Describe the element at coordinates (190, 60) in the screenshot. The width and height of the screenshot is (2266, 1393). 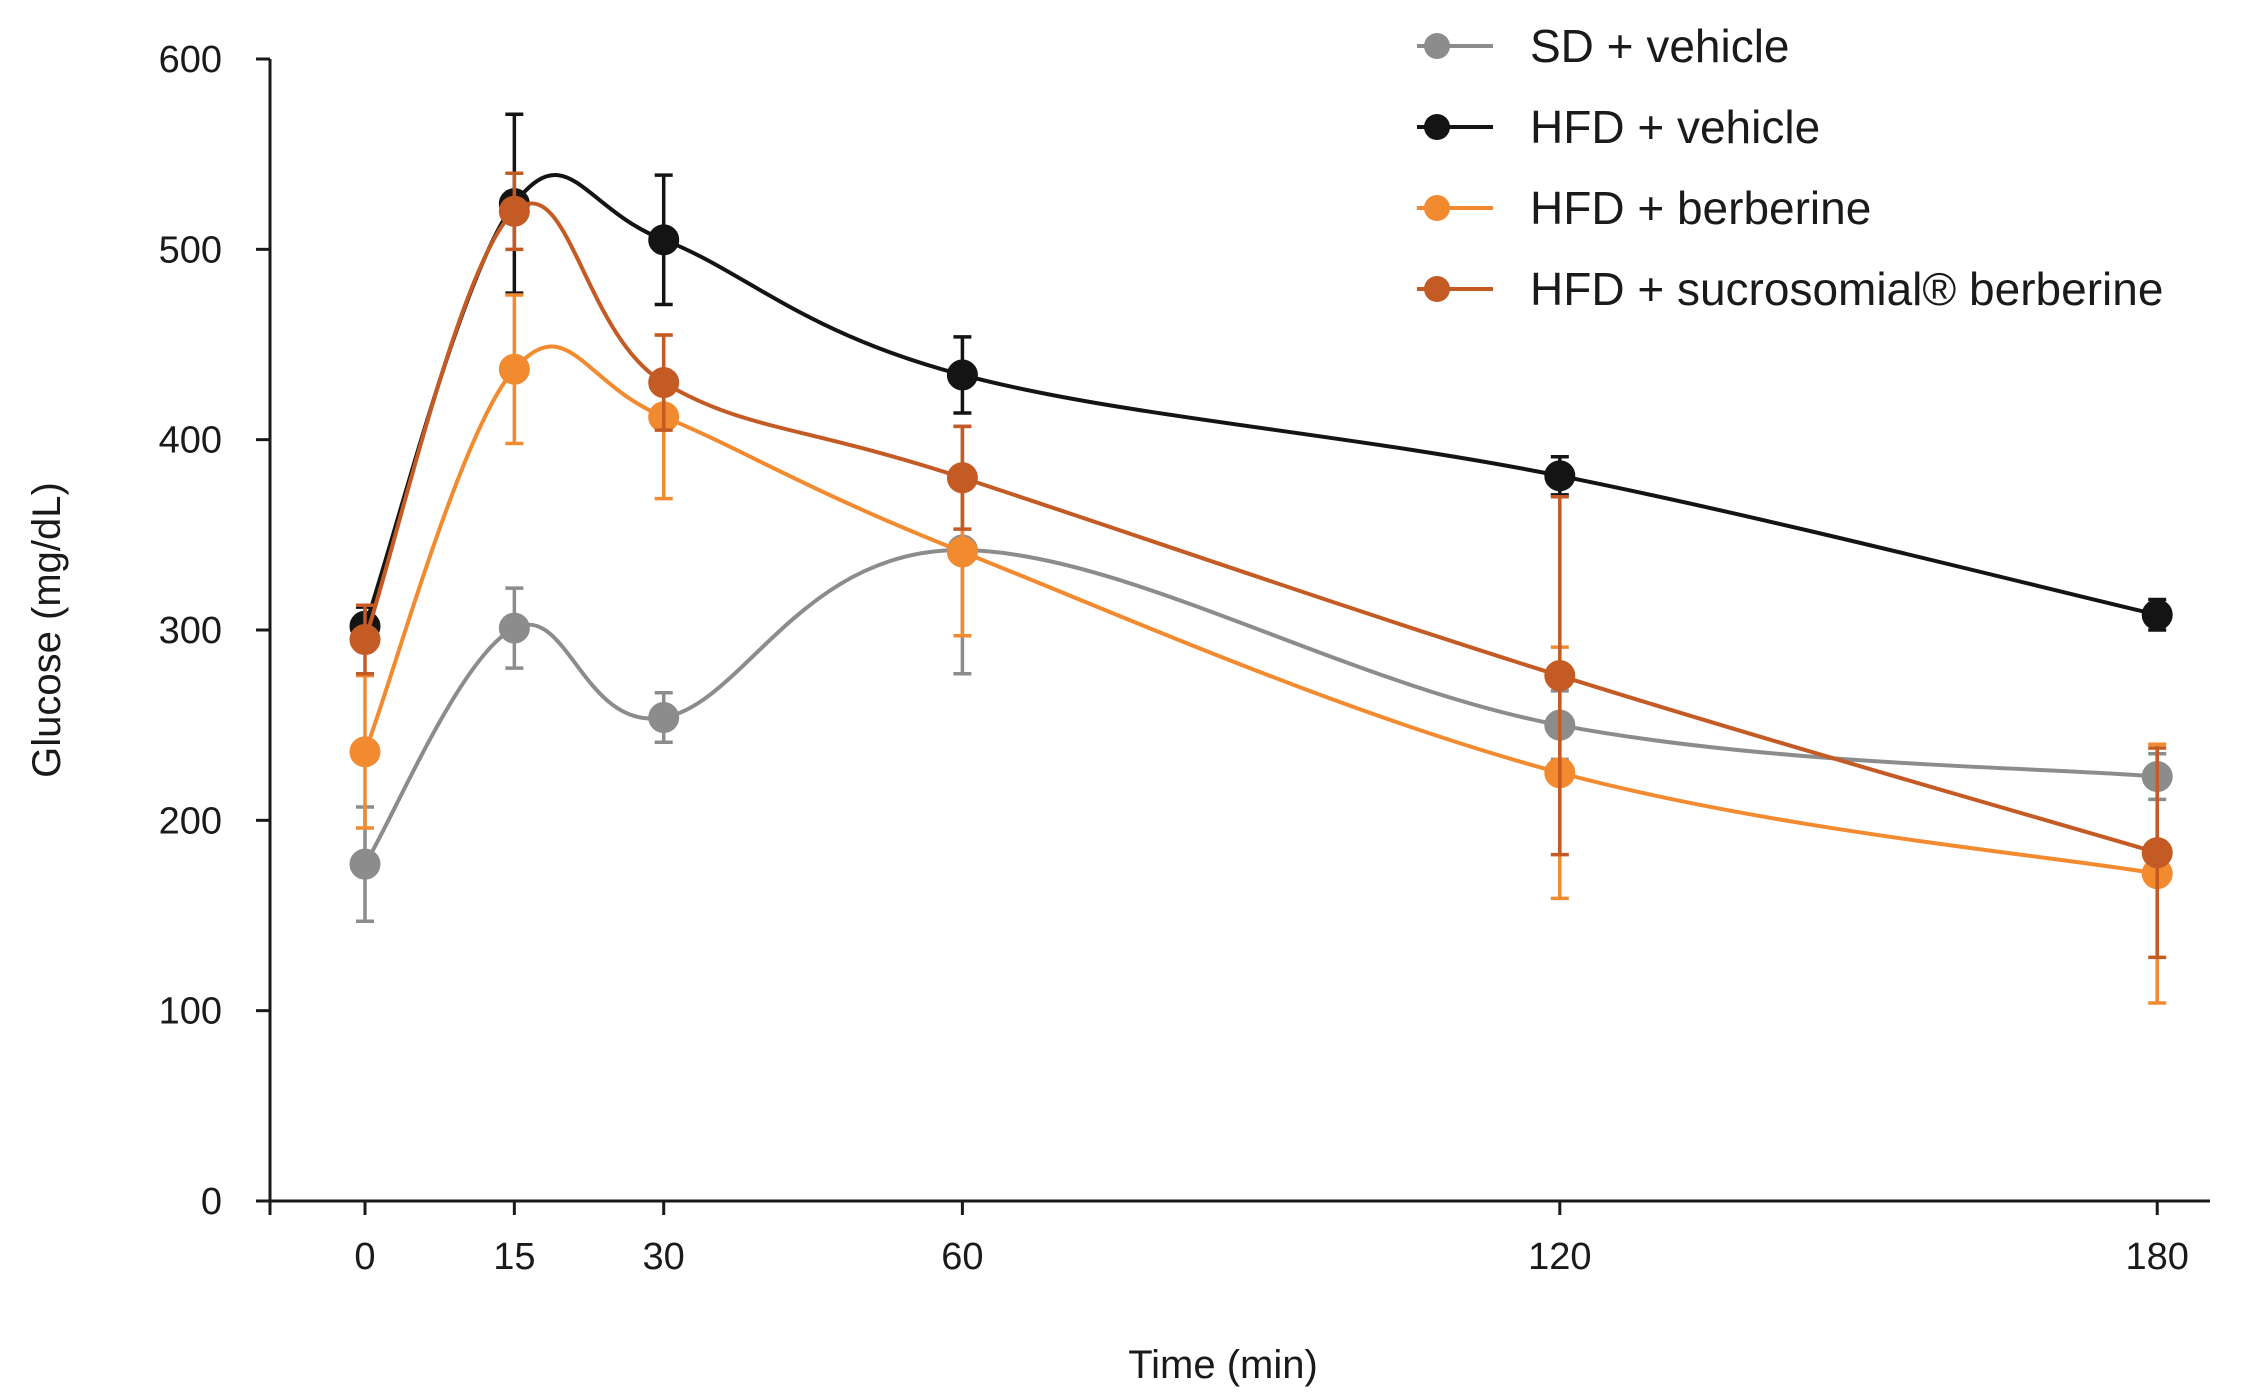
I see `y-tick-label: 600` at that location.